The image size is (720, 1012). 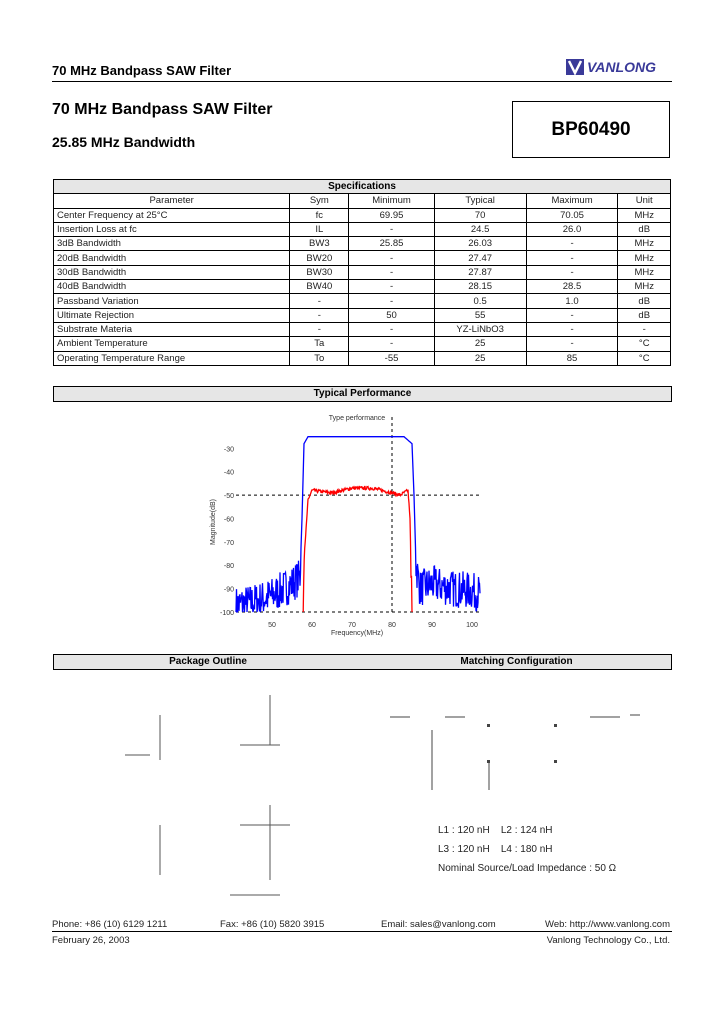 What do you see at coordinates (480, 229) in the screenshot?
I see `table-cell: 24.5` at bounding box center [480, 229].